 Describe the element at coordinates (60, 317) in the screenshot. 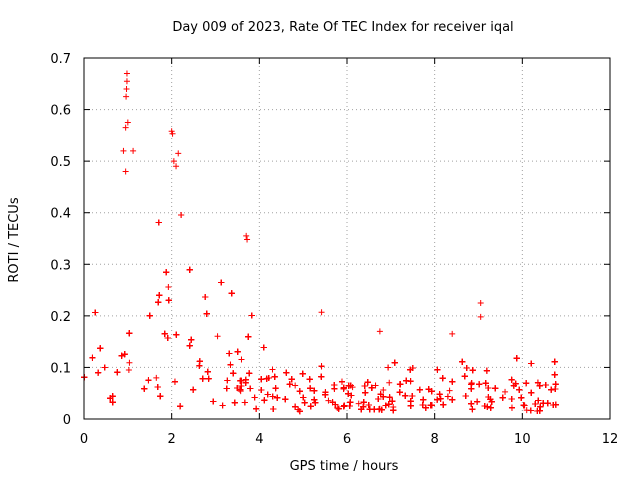

I see `y-tick-label: 0.2` at that location.